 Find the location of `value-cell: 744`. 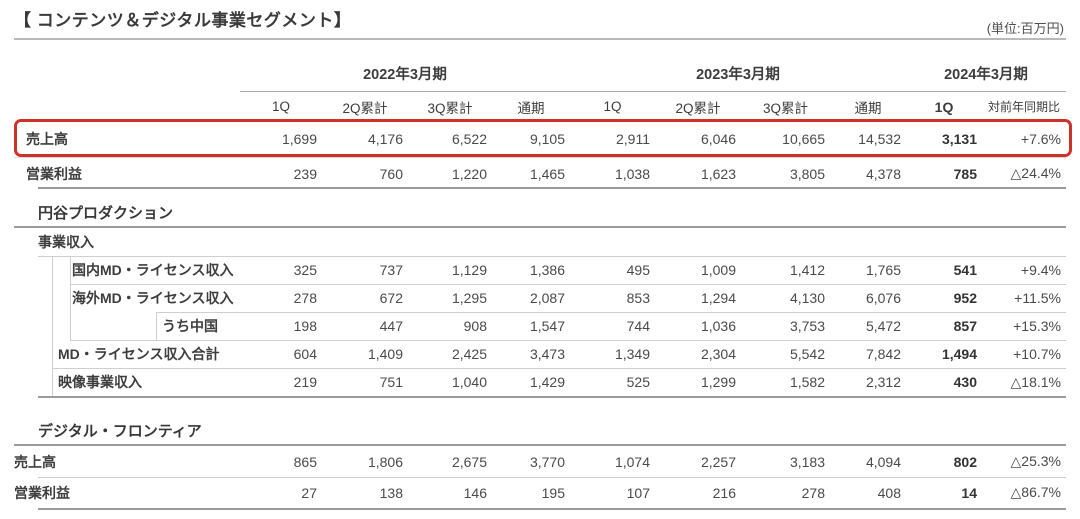

value-cell: 744 is located at coordinates (638, 326).